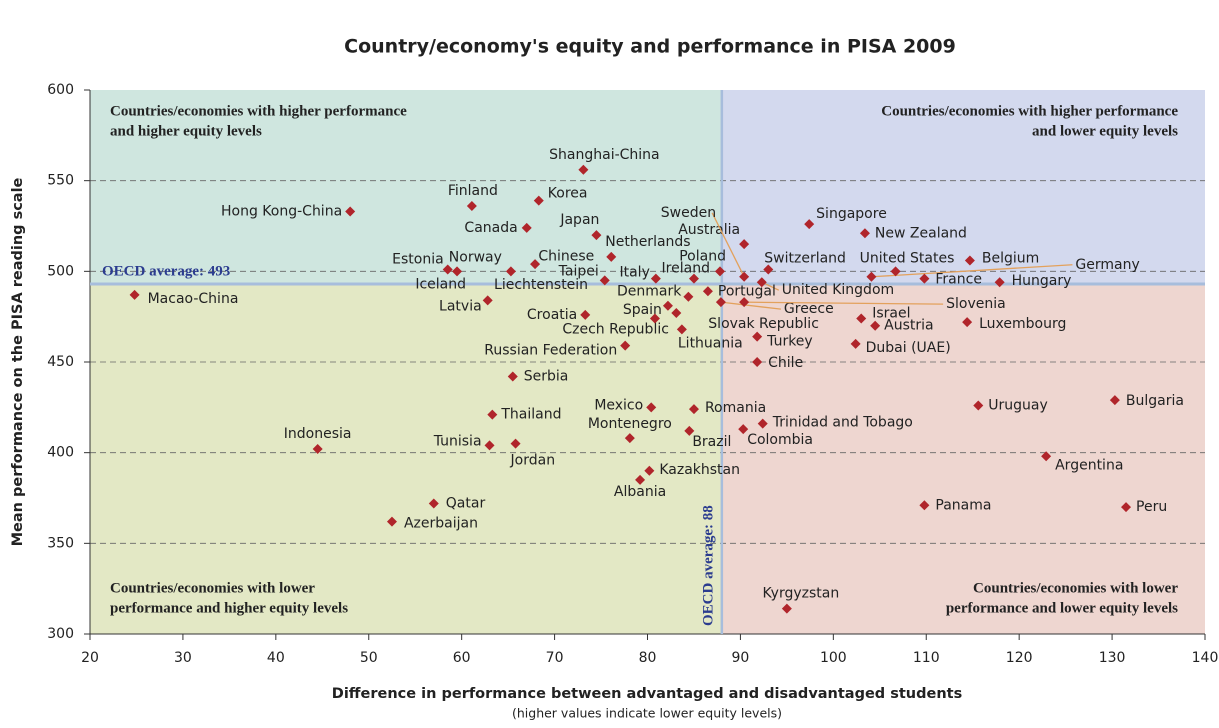  Describe the element at coordinates (686, 269) in the screenshot. I see `point-label: Ireland` at that location.